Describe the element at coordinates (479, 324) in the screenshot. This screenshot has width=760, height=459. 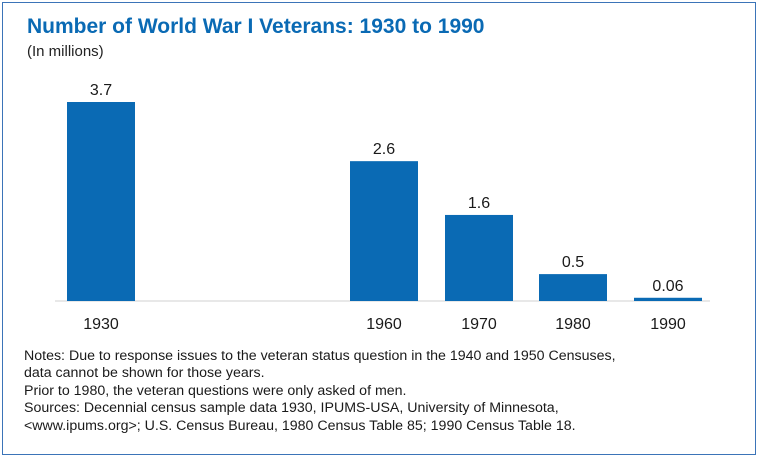
I see `tick-label-1970: 1970` at that location.